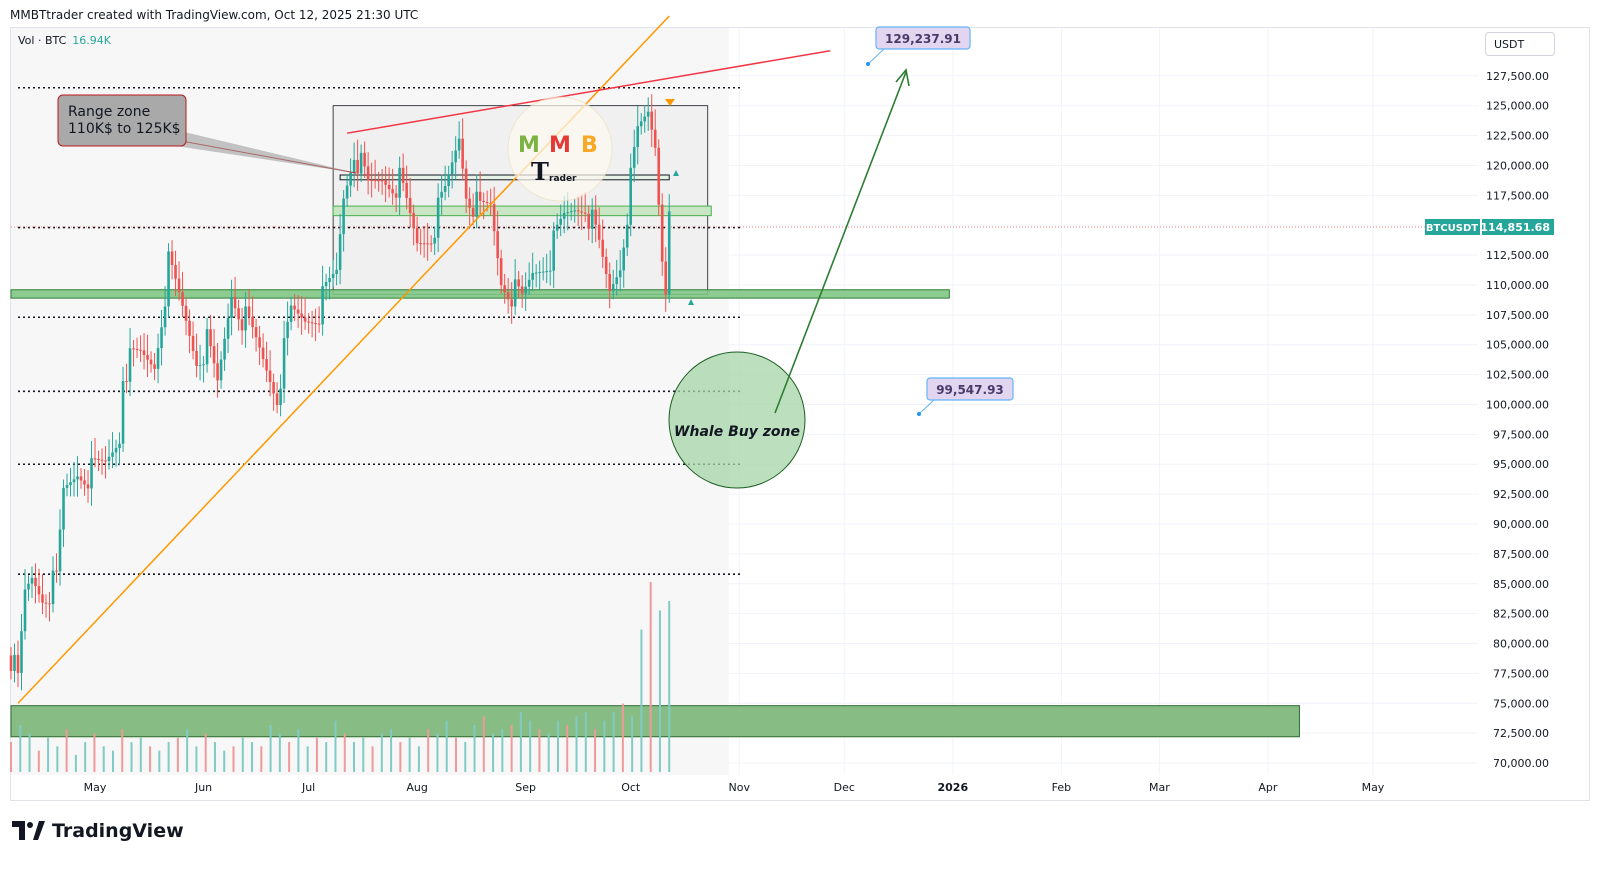 The height and width of the screenshot is (876, 1598). Describe the element at coordinates (1521, 494) in the screenshot. I see `y-tick-label: 92,500.00` at that location.